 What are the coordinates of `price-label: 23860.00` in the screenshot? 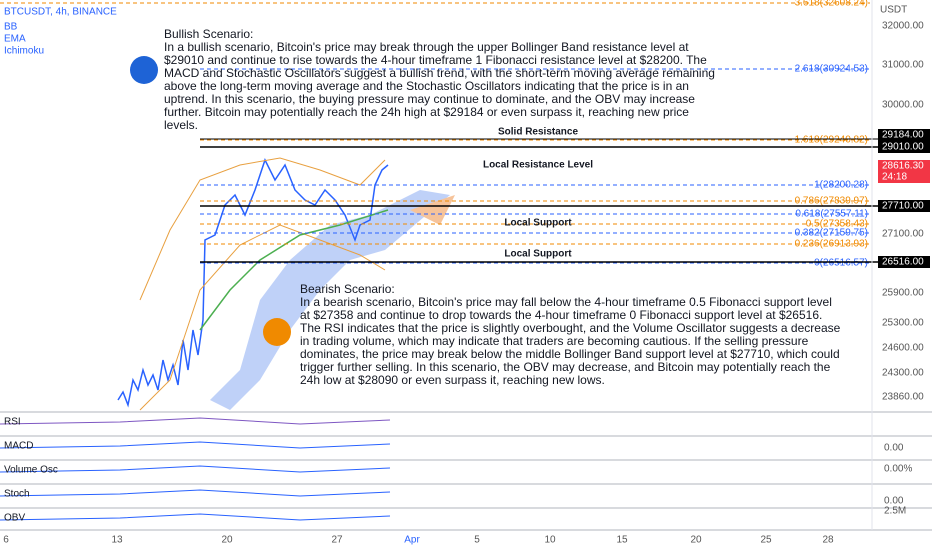 It's located at (903, 397).